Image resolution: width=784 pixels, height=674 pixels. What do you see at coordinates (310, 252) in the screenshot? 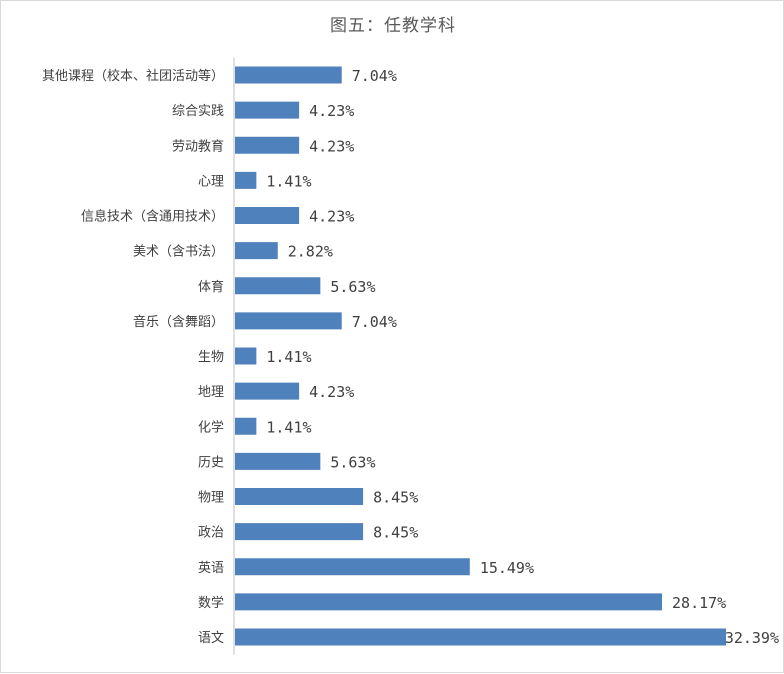
I see `value-label-5: 2.82%` at bounding box center [310, 252].